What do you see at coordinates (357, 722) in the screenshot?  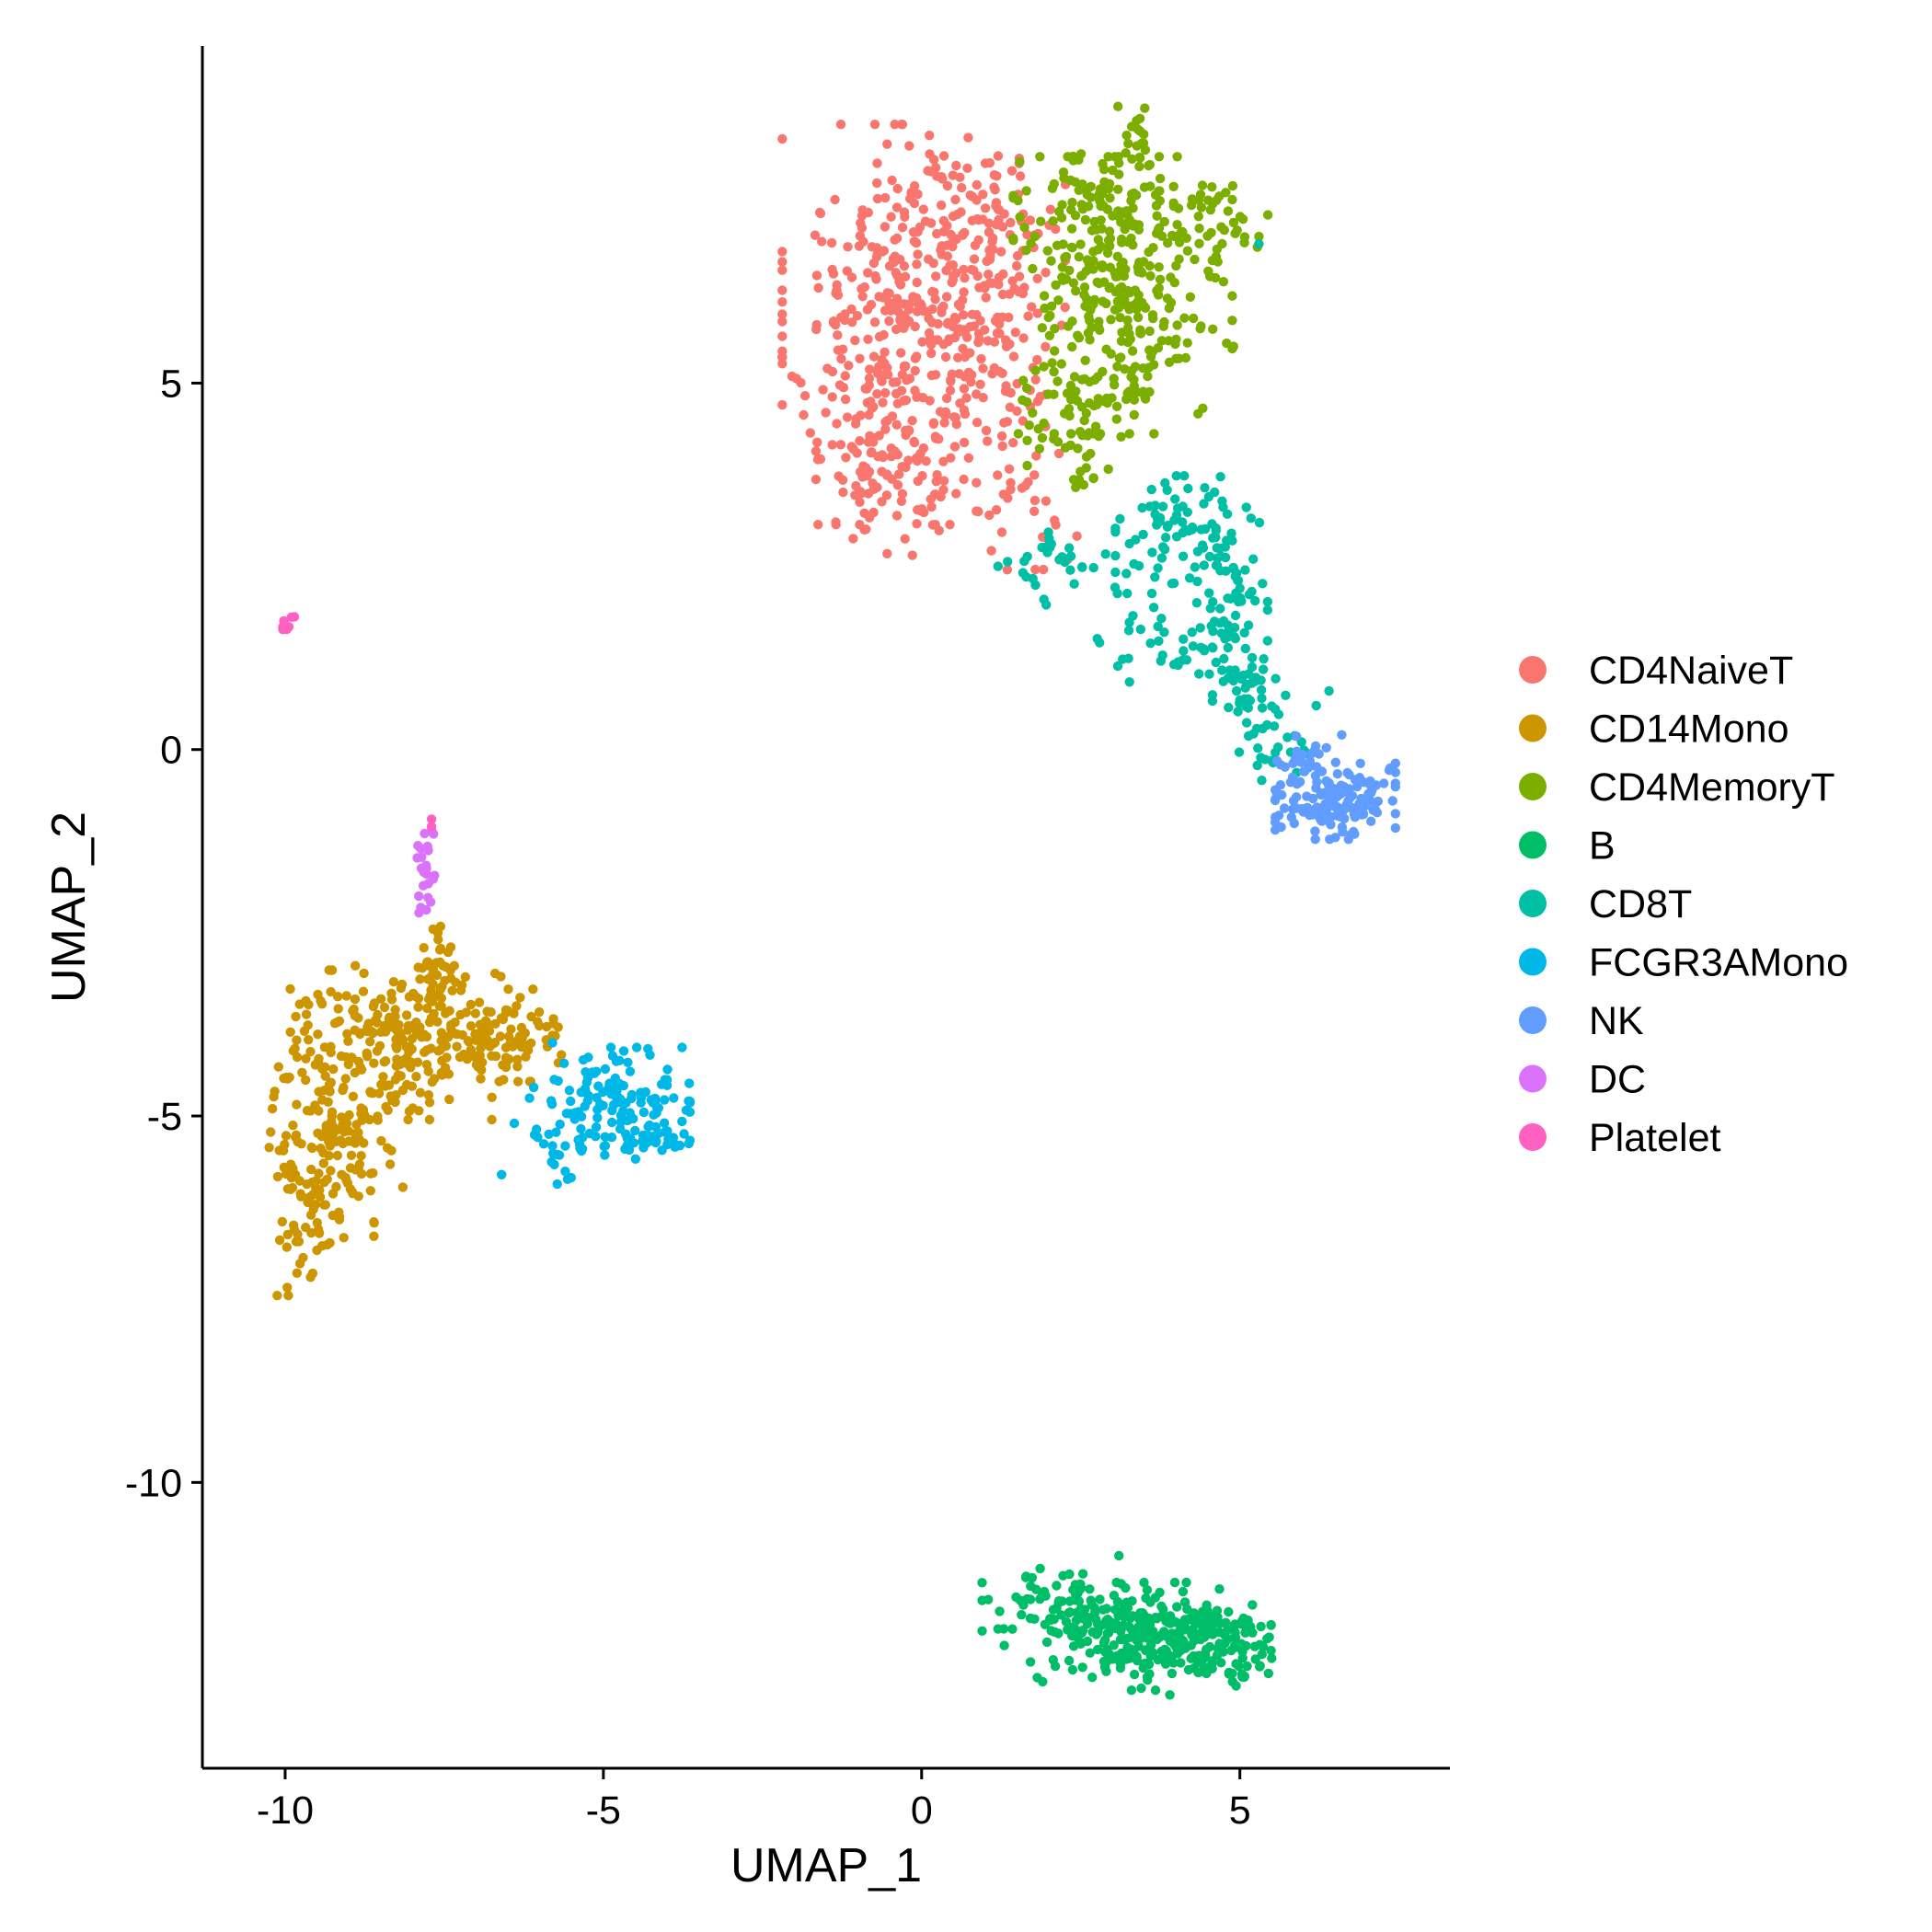 I see `series-platelet` at bounding box center [357, 722].